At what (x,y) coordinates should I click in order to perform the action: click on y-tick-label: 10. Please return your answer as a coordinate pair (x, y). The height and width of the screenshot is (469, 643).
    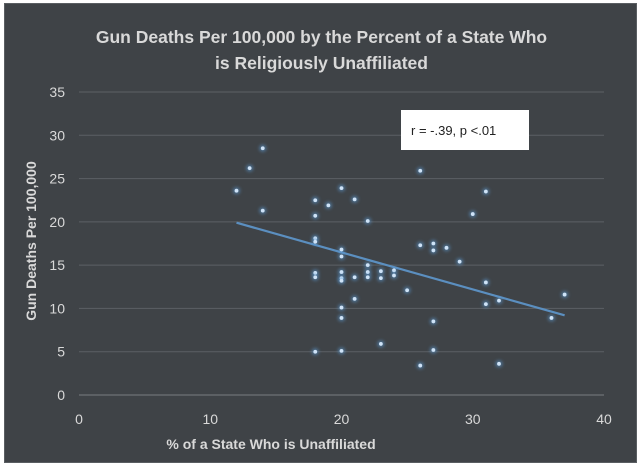
    Looking at the image, I should click on (57, 308).